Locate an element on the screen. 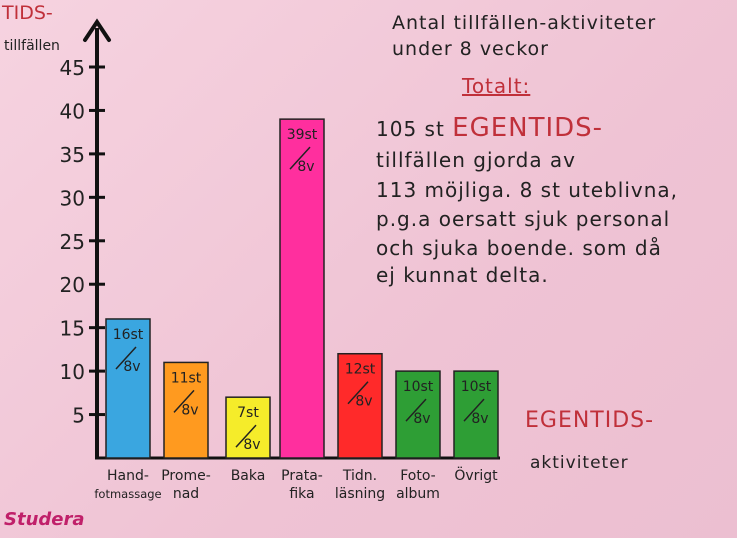 This screenshot has width=737, height=538. x-tick-label: fotmassage is located at coordinates (127, 494).